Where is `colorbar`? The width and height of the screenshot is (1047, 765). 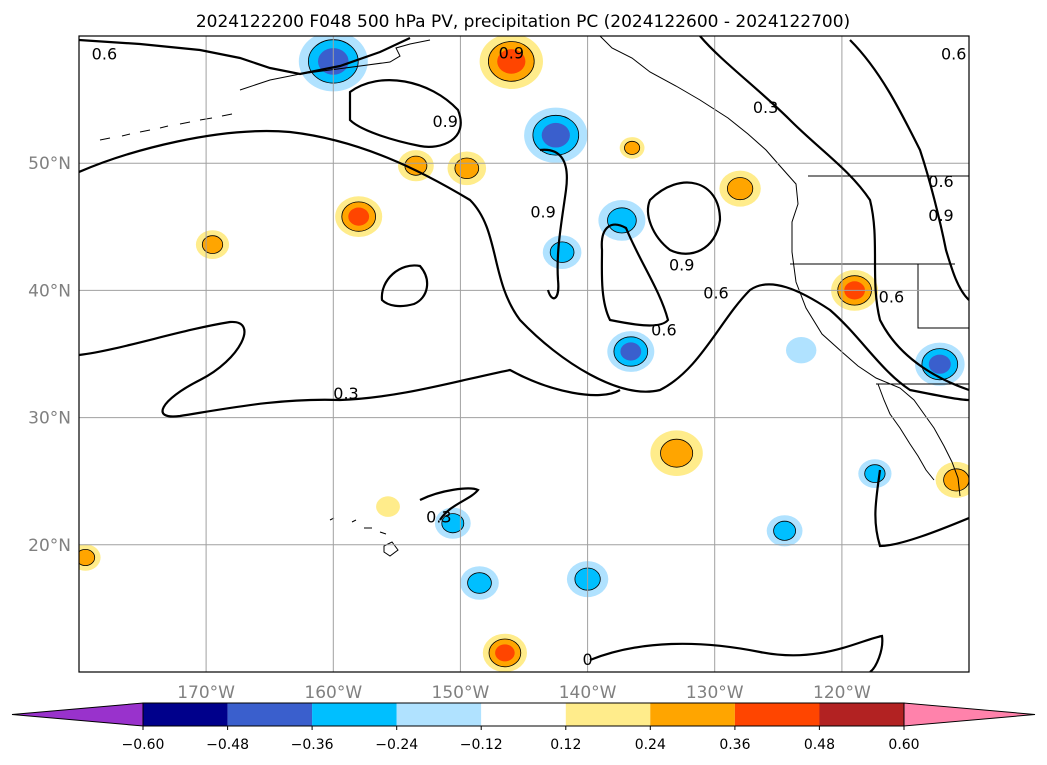 colorbar is located at coordinates (523, 714).